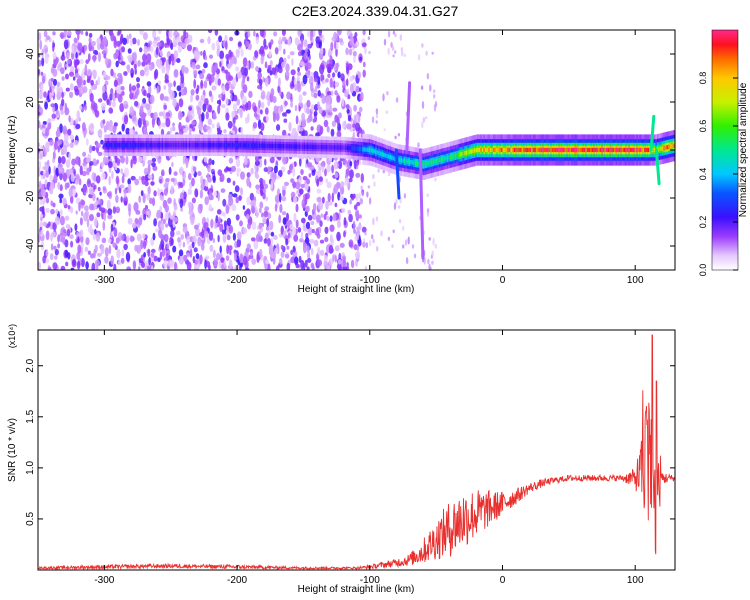  Describe the element at coordinates (703, 270) in the screenshot. I see `colorbar-tick-label: 0.0` at that location.